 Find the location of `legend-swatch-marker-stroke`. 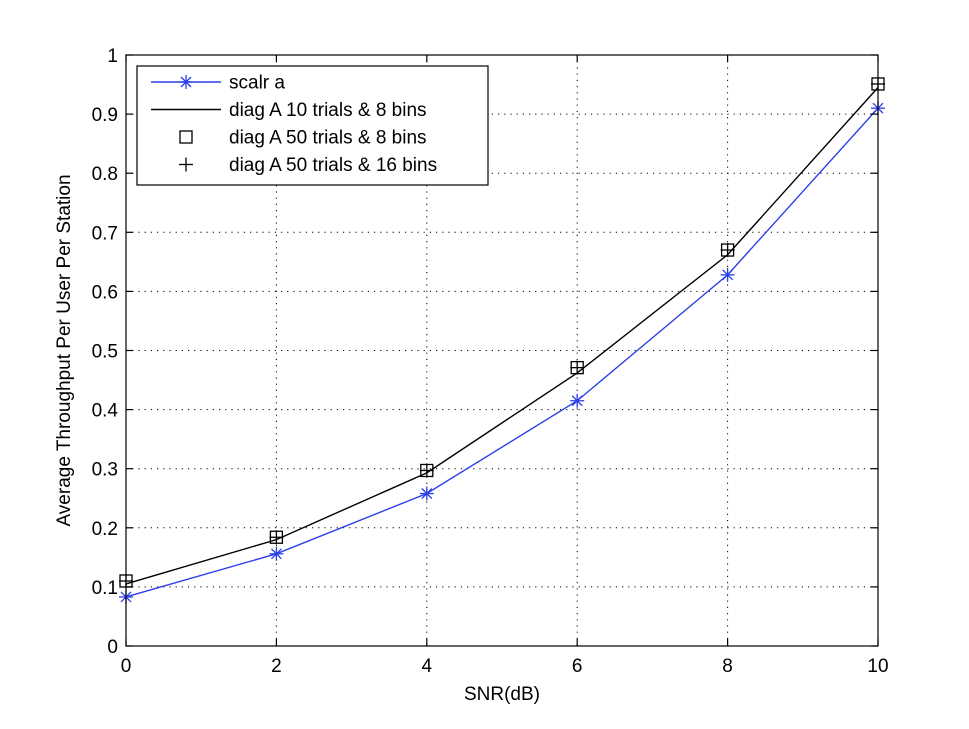

legend-swatch-marker-stroke is located at coordinates (186, 82).